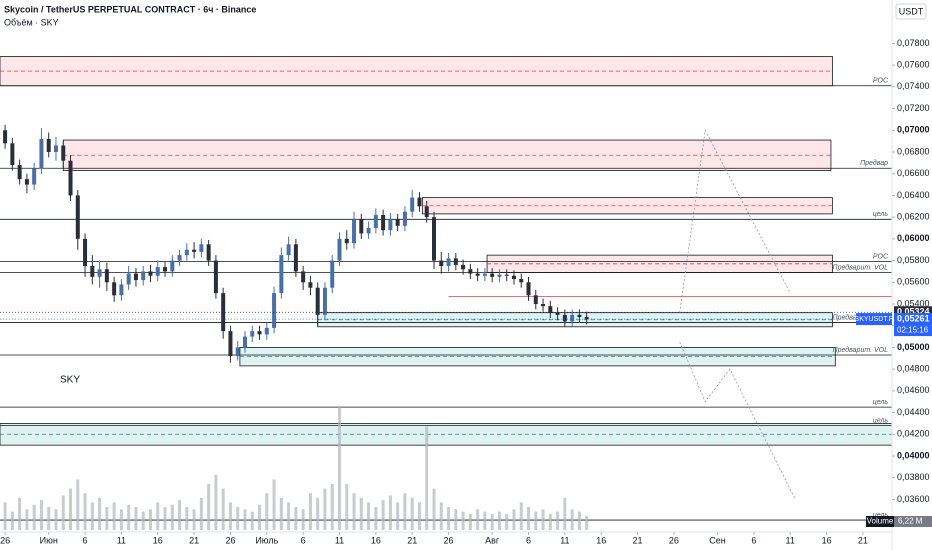 The width and height of the screenshot is (932, 550). Describe the element at coordinates (880, 521) in the screenshot. I see `volume-name-box` at that location.